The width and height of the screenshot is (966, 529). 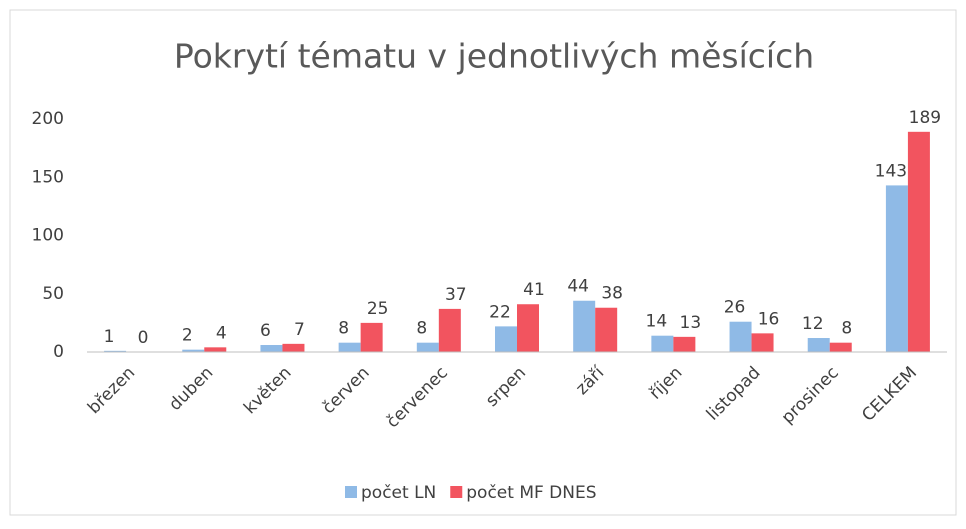 What do you see at coordinates (925, 118) in the screenshot?
I see `value-label: 189` at bounding box center [925, 118].